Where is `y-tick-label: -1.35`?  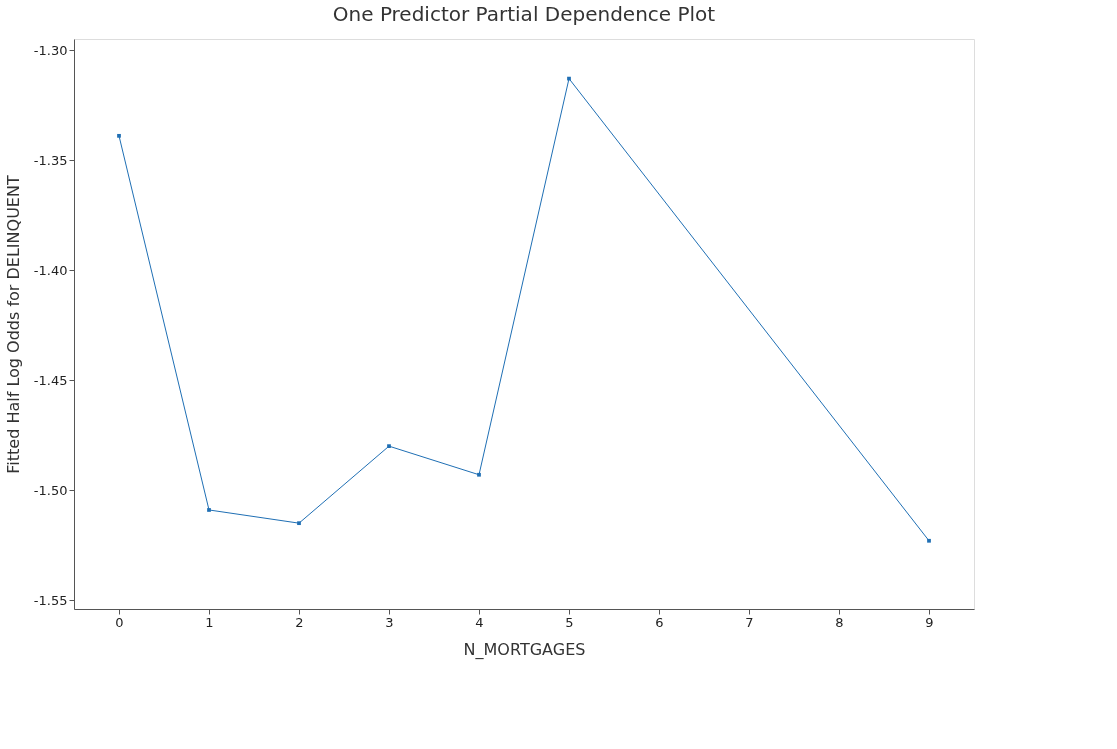
y-tick-label: -1.35 is located at coordinates (50, 160).